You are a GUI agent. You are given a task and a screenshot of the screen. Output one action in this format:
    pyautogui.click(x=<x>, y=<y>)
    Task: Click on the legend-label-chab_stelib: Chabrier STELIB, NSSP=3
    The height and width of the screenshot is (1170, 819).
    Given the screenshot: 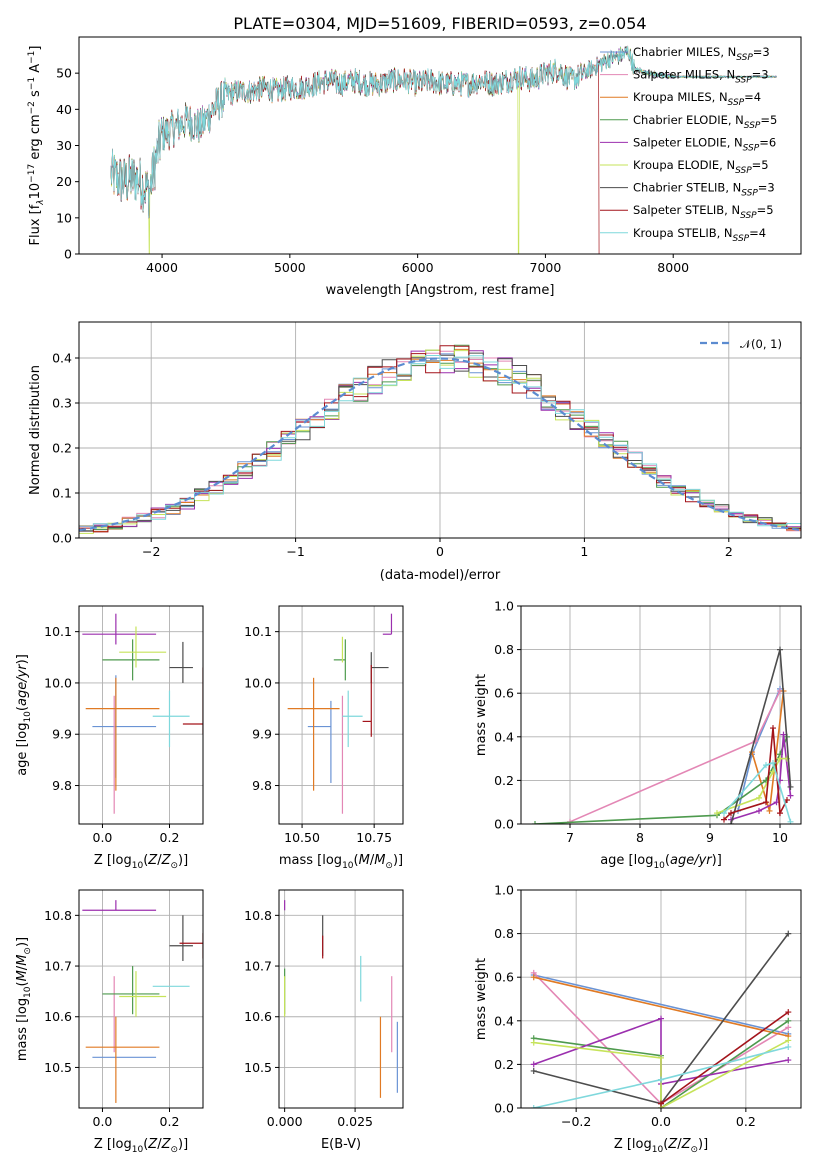 What is the action you would take?
    pyautogui.click(x=704, y=190)
    